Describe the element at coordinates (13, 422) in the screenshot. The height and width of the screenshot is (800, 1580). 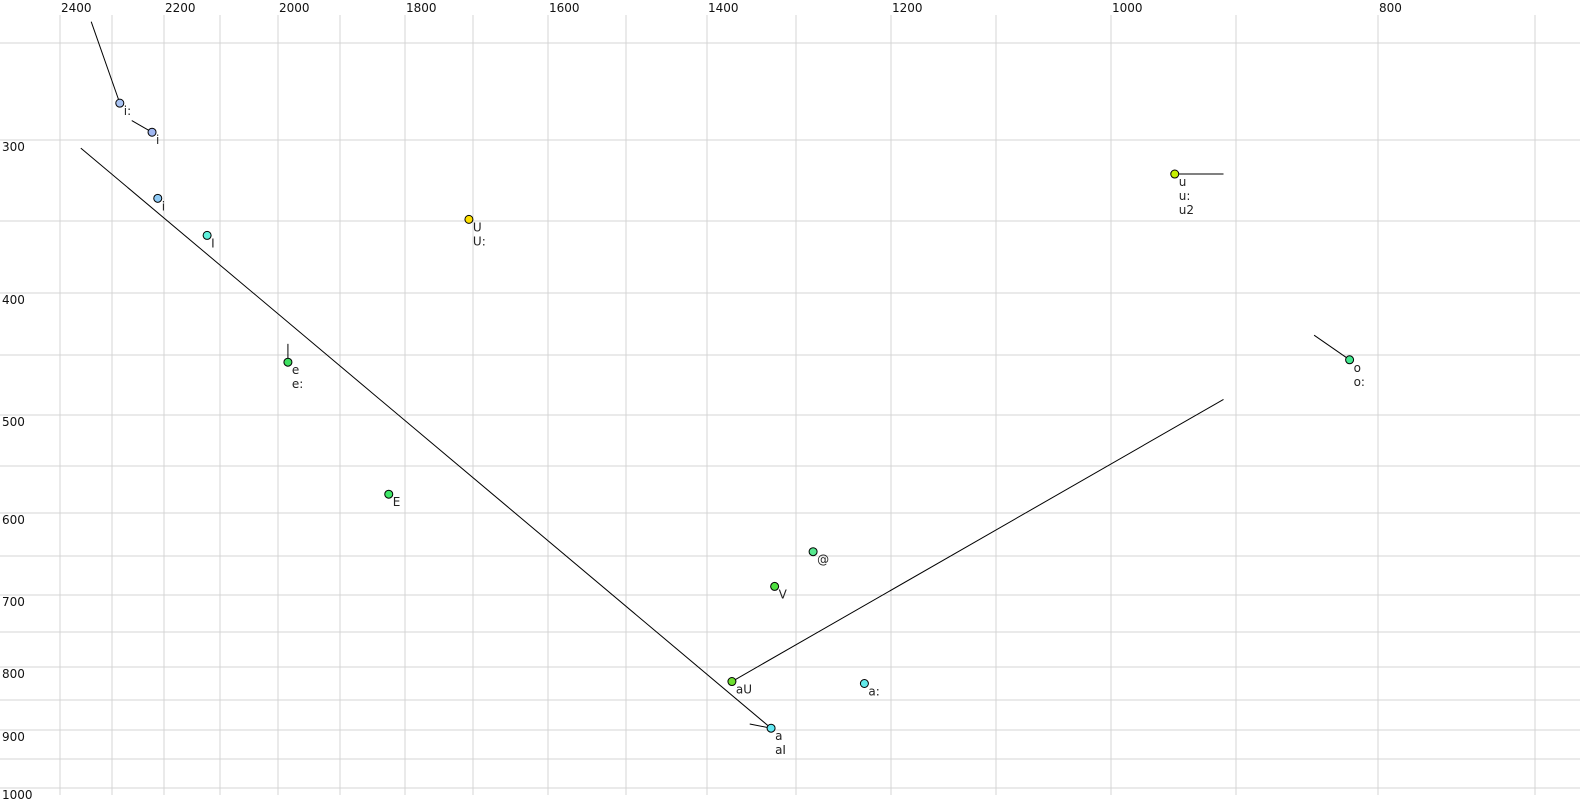
I see `y-tick-label: 500` at that location.